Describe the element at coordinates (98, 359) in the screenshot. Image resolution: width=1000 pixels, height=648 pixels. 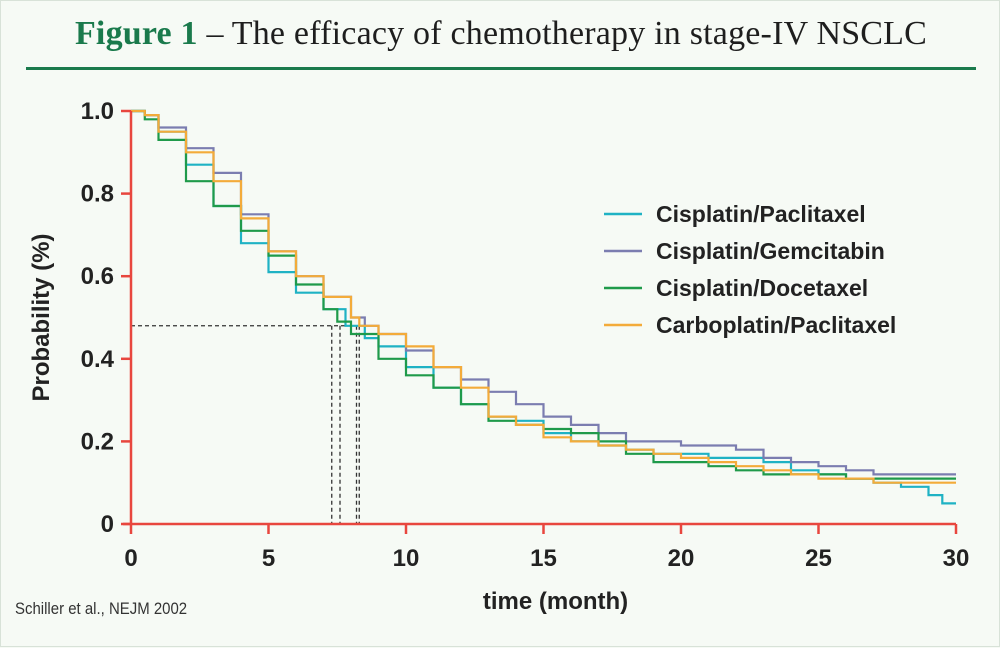
I see `y-tick-label: 0.4` at that location.